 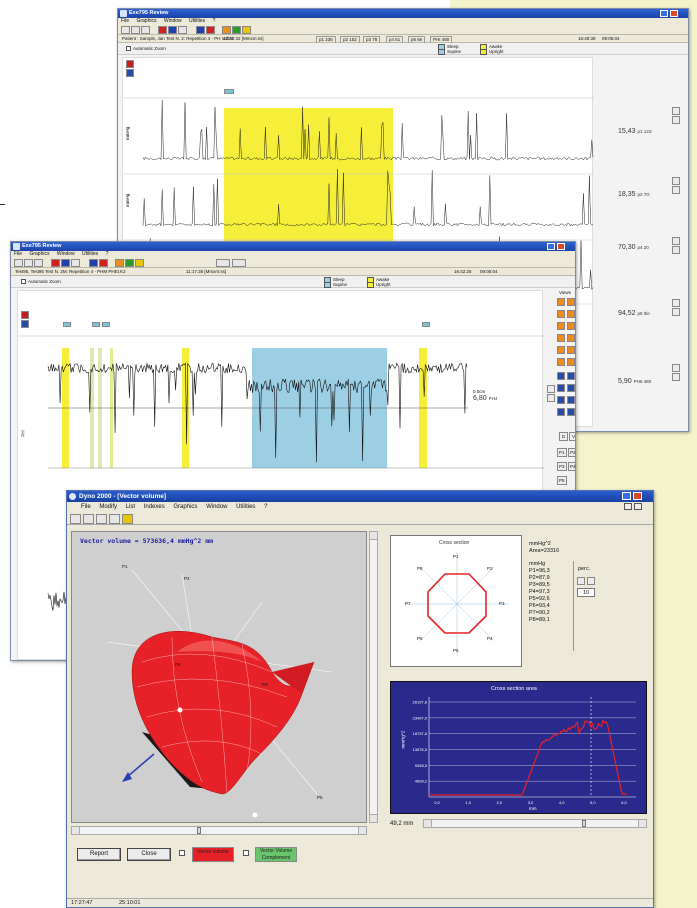 What do you see at coordinates (108, 507) in the screenshot?
I see `menu-modify: Modify` at bounding box center [108, 507].